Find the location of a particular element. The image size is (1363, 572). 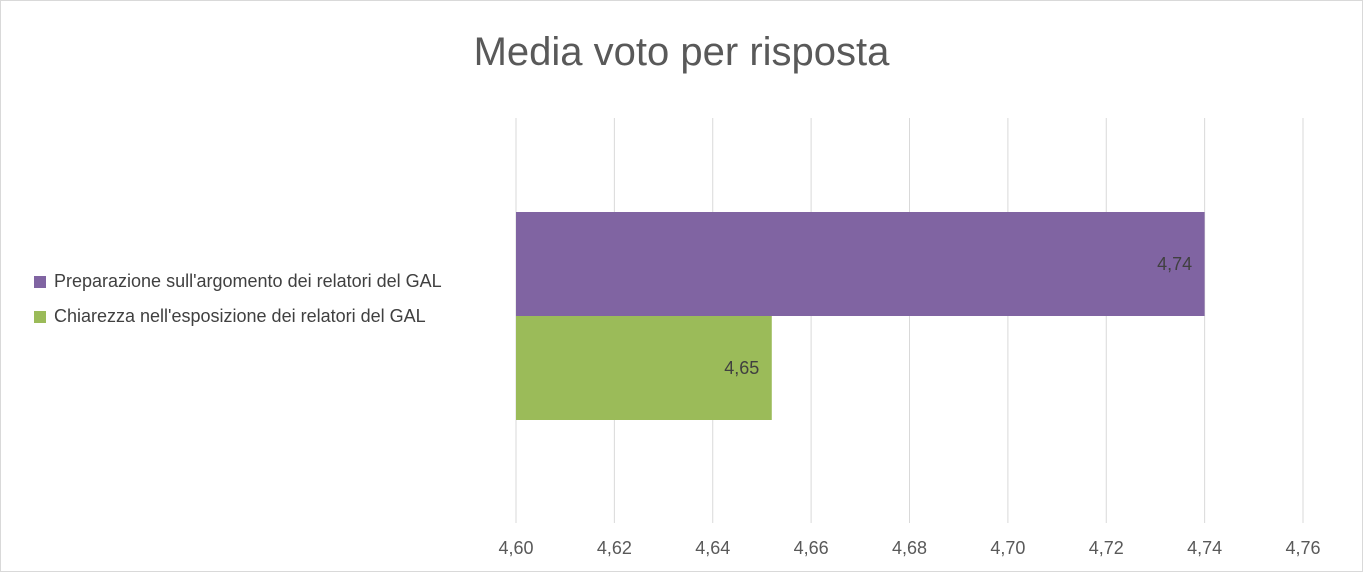

legend-swatch-chiarezza is located at coordinates (40, 317).